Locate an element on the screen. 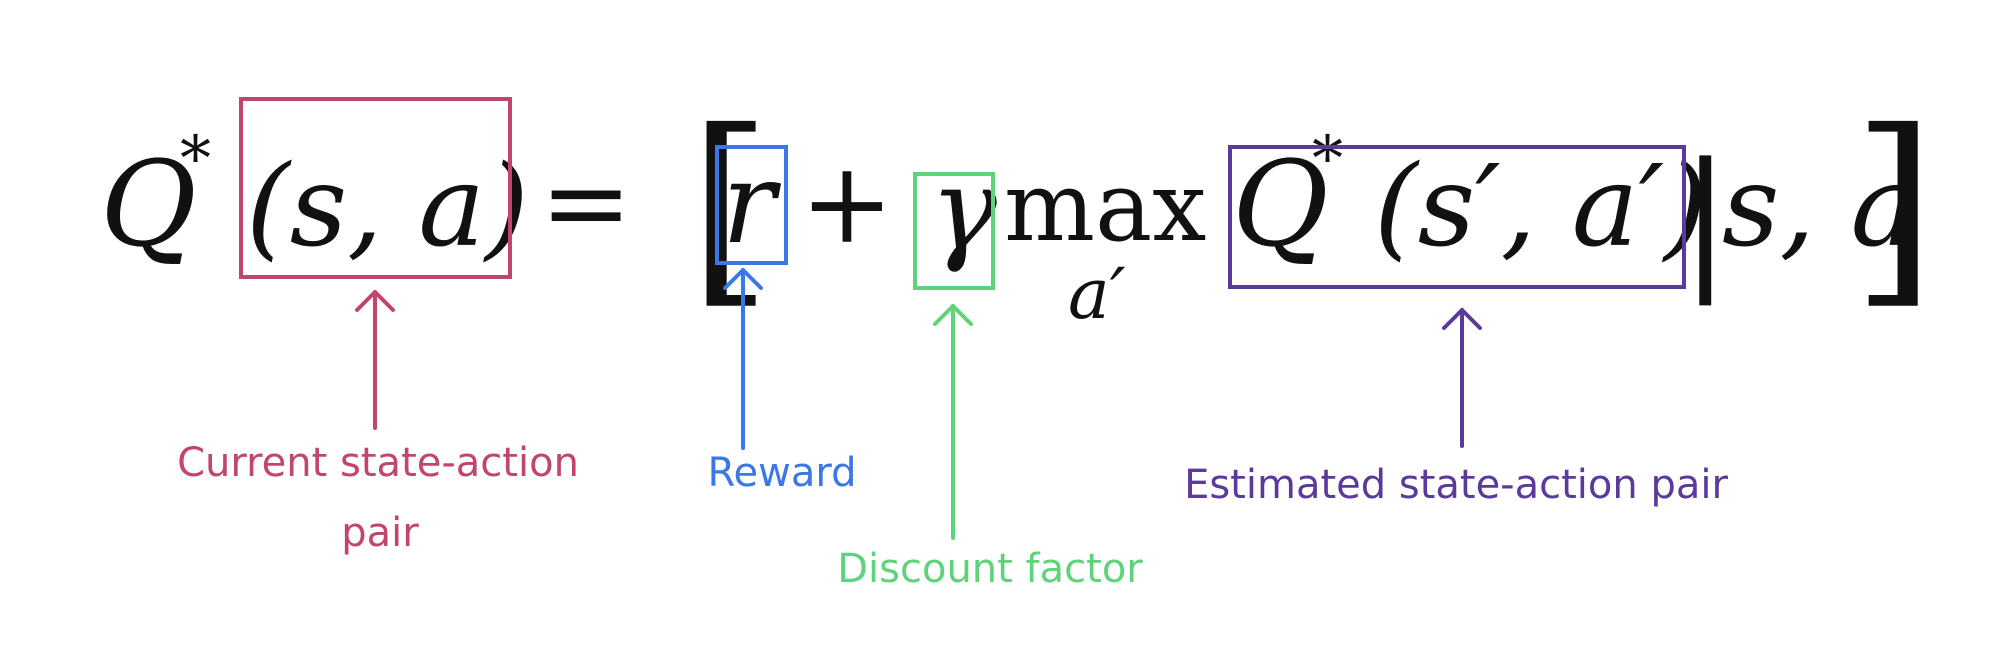  estimated-pair-highlight-box is located at coordinates (1457, 217).